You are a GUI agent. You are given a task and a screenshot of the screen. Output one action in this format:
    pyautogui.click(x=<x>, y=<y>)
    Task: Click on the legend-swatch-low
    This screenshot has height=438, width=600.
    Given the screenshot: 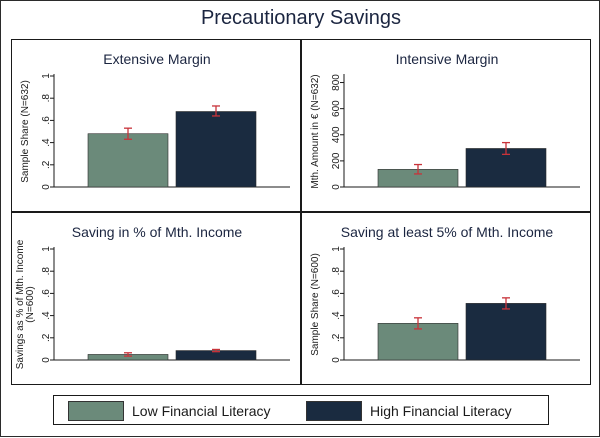 What is the action you would take?
    pyautogui.click(x=96, y=411)
    